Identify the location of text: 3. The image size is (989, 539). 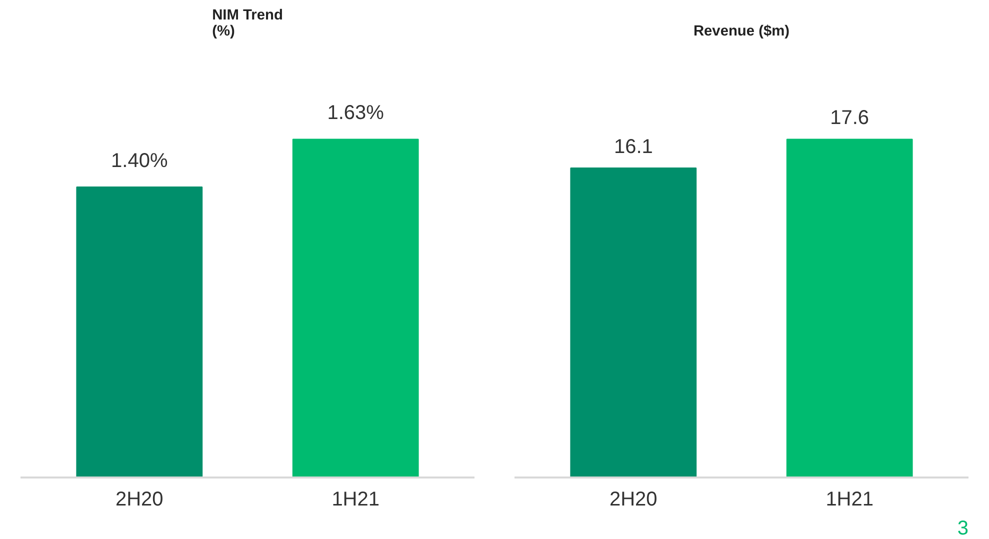
(962, 528).